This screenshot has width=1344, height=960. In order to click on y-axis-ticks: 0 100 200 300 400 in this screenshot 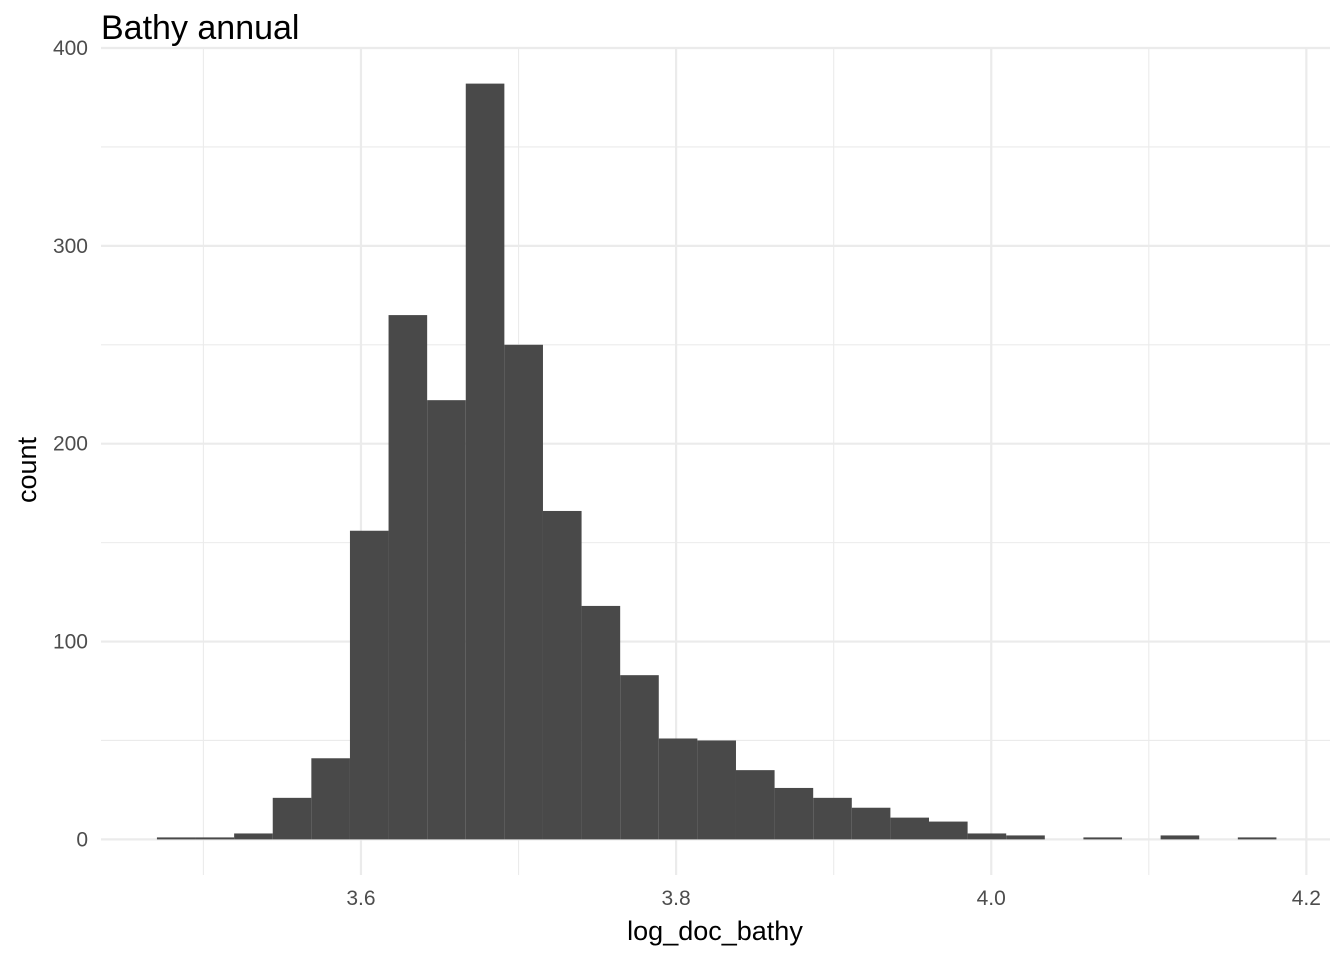, I will do `click(70, 444)`.